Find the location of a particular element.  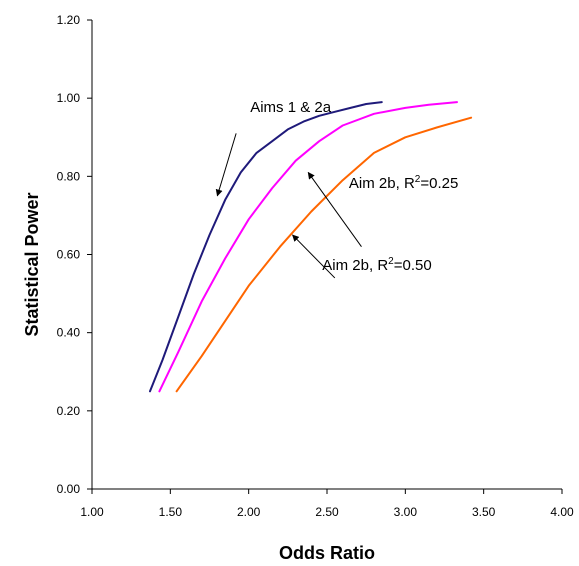

y-tick-label: 0.60 is located at coordinates (69, 255).